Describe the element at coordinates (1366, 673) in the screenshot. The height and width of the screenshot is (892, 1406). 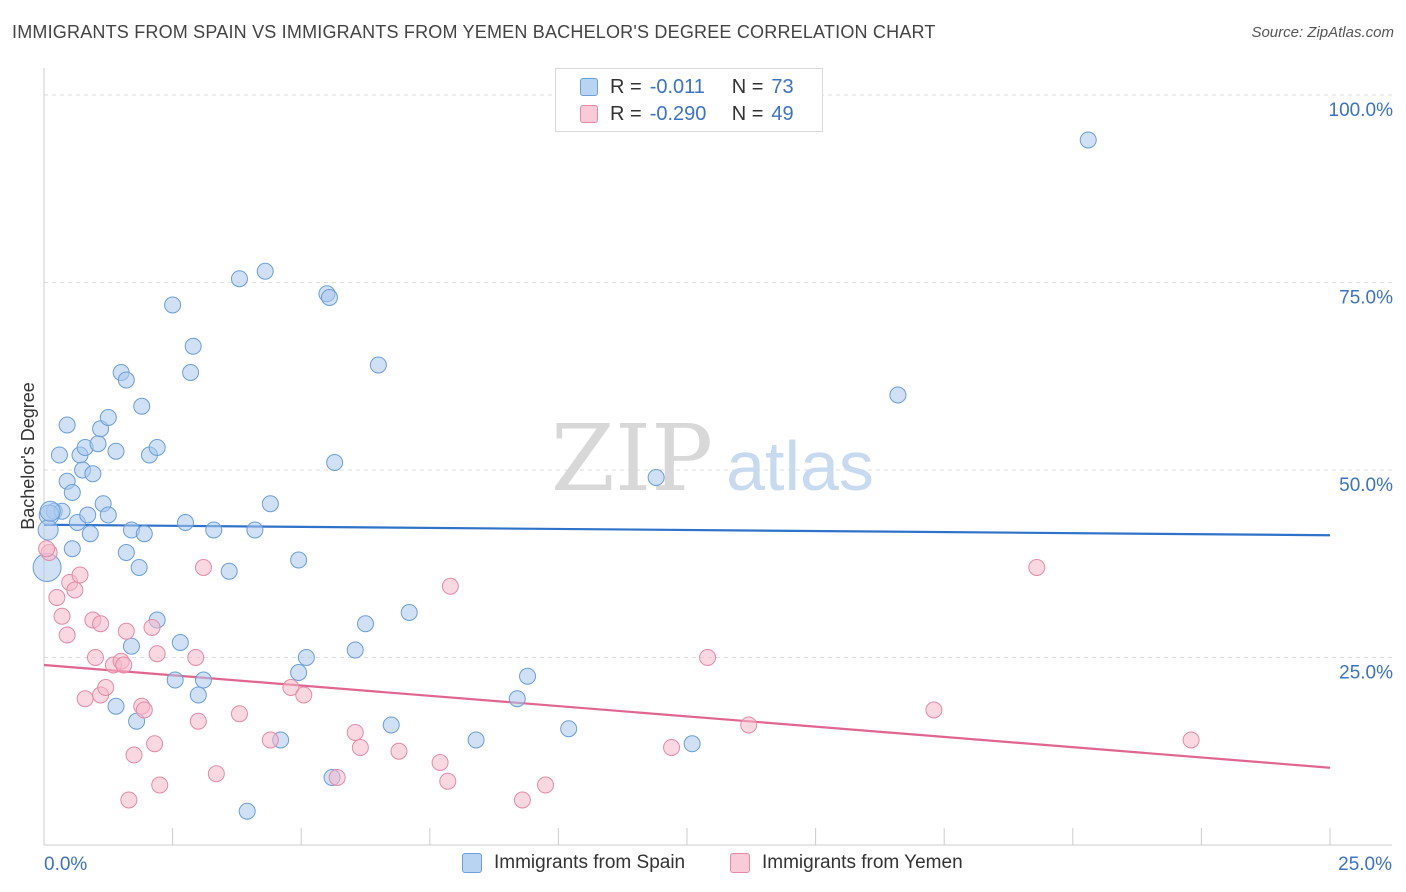
I see `y-tick-label: 25.0%` at that location.